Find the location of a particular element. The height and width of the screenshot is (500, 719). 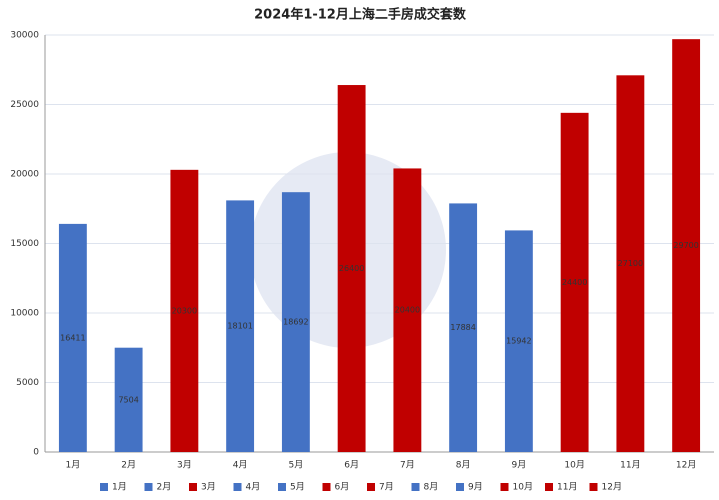

value-label: 16411 is located at coordinates (72, 337).